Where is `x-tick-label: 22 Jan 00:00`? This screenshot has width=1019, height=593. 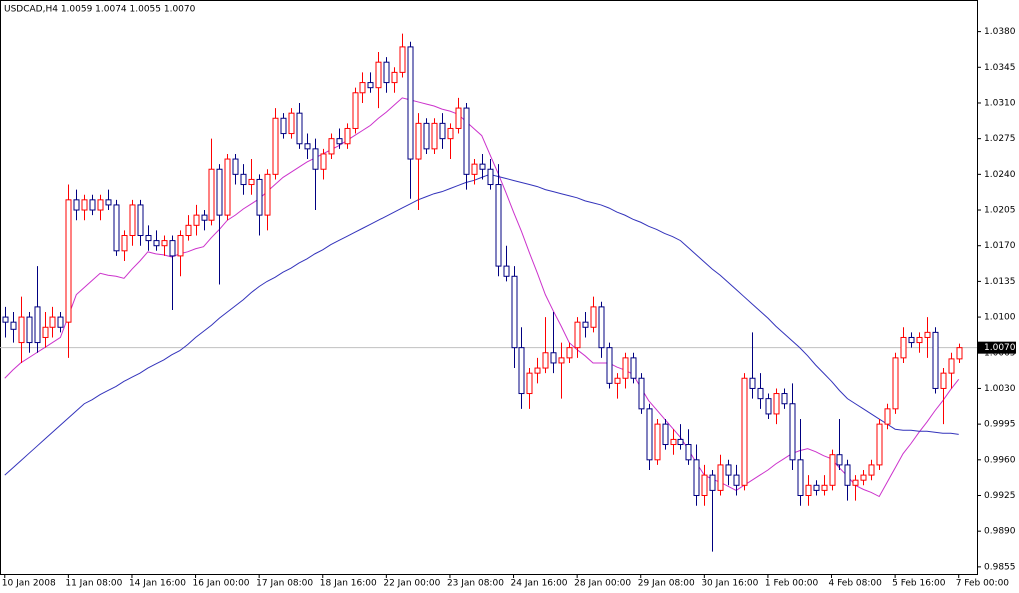 x-tick-label: 22 Jan 00:00 is located at coordinates (411, 584).